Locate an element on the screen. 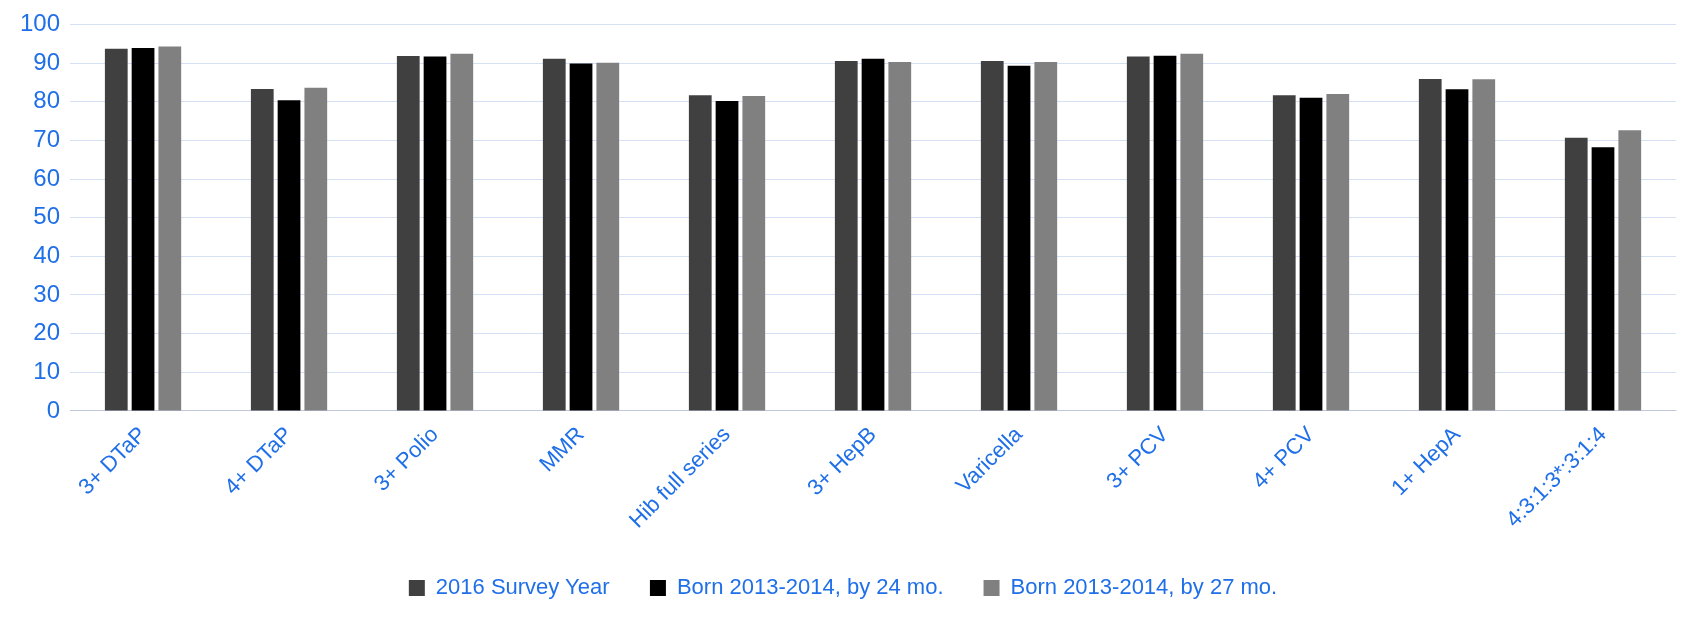 The width and height of the screenshot is (1696, 619). legend-label: 2016 Survey Year is located at coordinates (522, 587).